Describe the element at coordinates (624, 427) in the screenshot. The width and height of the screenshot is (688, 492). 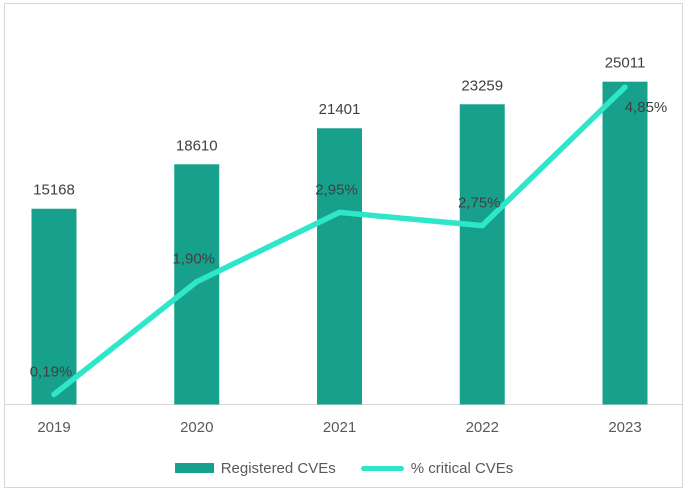
I see `x-axis-label-2023: 2023` at that location.